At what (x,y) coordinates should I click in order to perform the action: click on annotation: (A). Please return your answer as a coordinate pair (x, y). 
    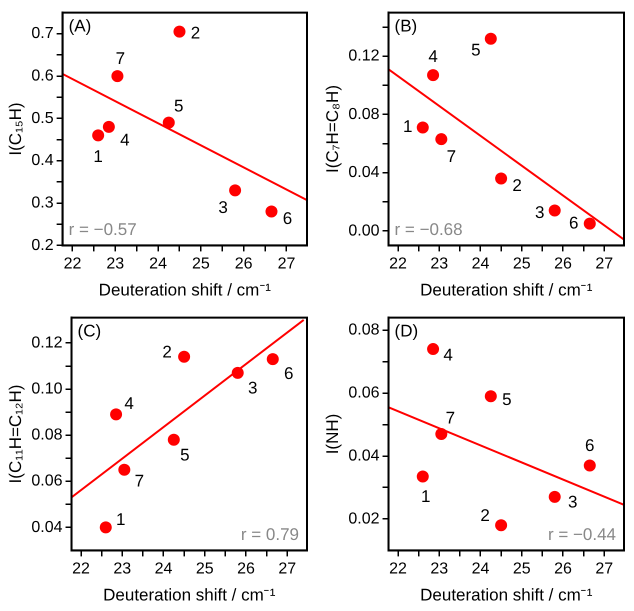
    Looking at the image, I should click on (80, 26).